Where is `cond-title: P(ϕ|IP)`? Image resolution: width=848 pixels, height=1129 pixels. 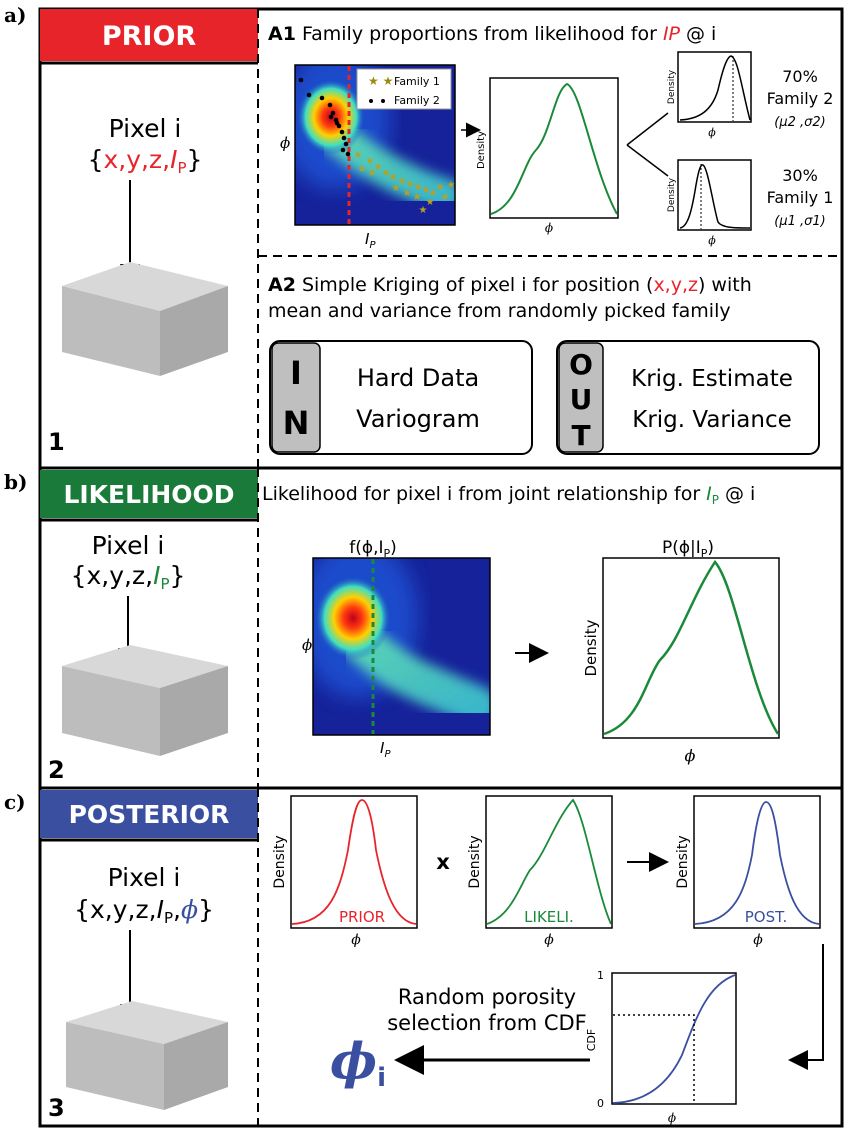 cond-title: P(ϕ|IP) is located at coordinates (688, 549).